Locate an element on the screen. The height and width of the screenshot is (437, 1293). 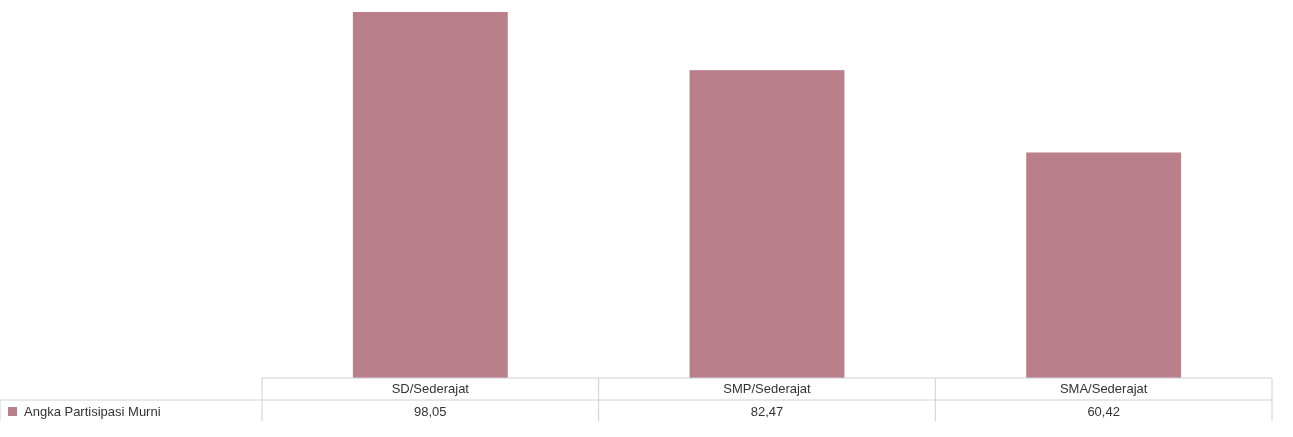
x-tick-label: SMA/Sederajat is located at coordinates (1103, 388).